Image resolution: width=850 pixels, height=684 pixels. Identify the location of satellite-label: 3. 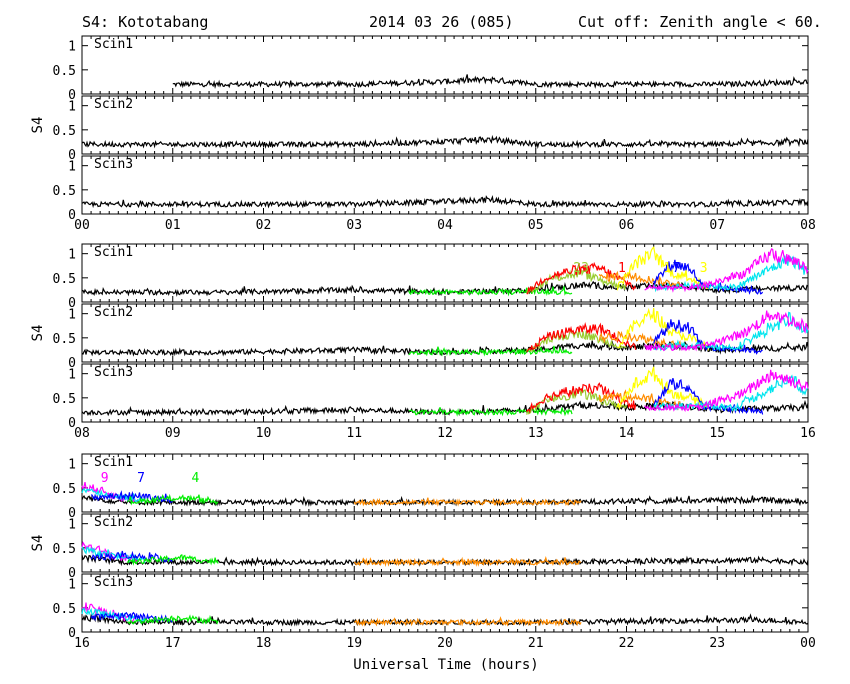
(704, 268).